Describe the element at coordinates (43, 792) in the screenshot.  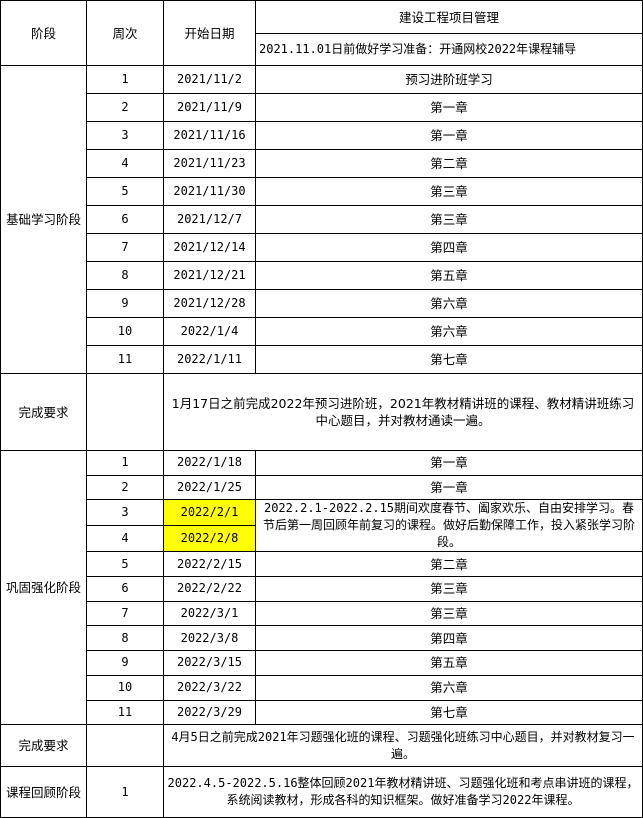
I see `review-stage: 课程回顾阶段` at that location.